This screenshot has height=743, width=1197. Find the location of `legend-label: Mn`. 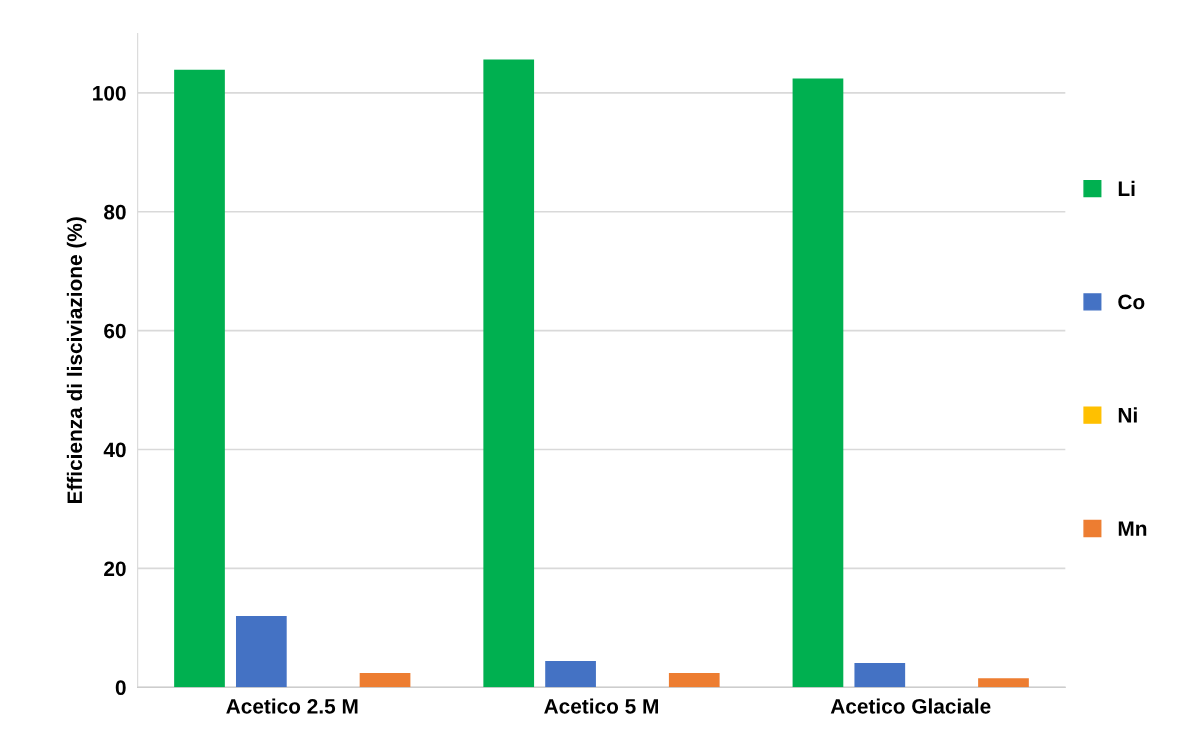

legend-label: Mn is located at coordinates (1132, 528).